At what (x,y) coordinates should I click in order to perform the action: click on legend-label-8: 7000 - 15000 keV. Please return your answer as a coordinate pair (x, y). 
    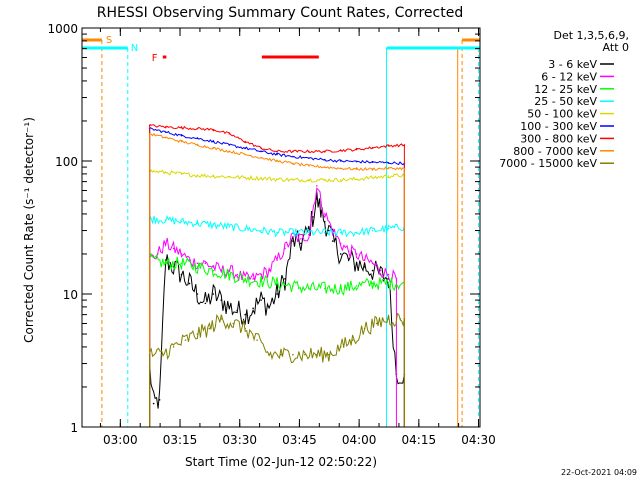
    Looking at the image, I should click on (548, 163).